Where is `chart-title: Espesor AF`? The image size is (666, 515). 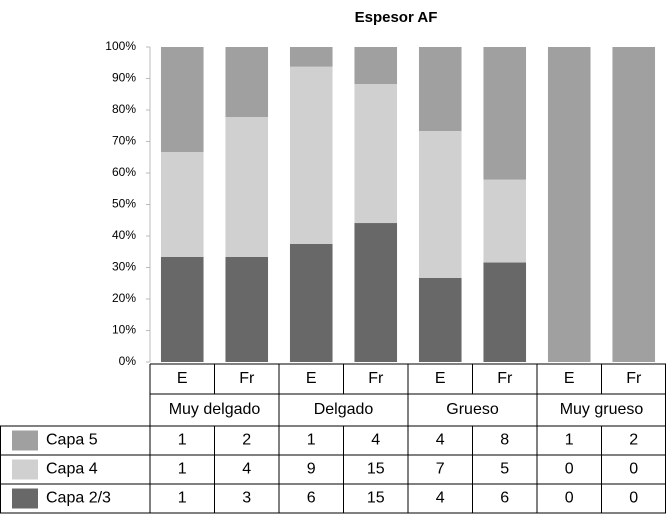 chart-title: Espesor AF is located at coordinates (396, 17).